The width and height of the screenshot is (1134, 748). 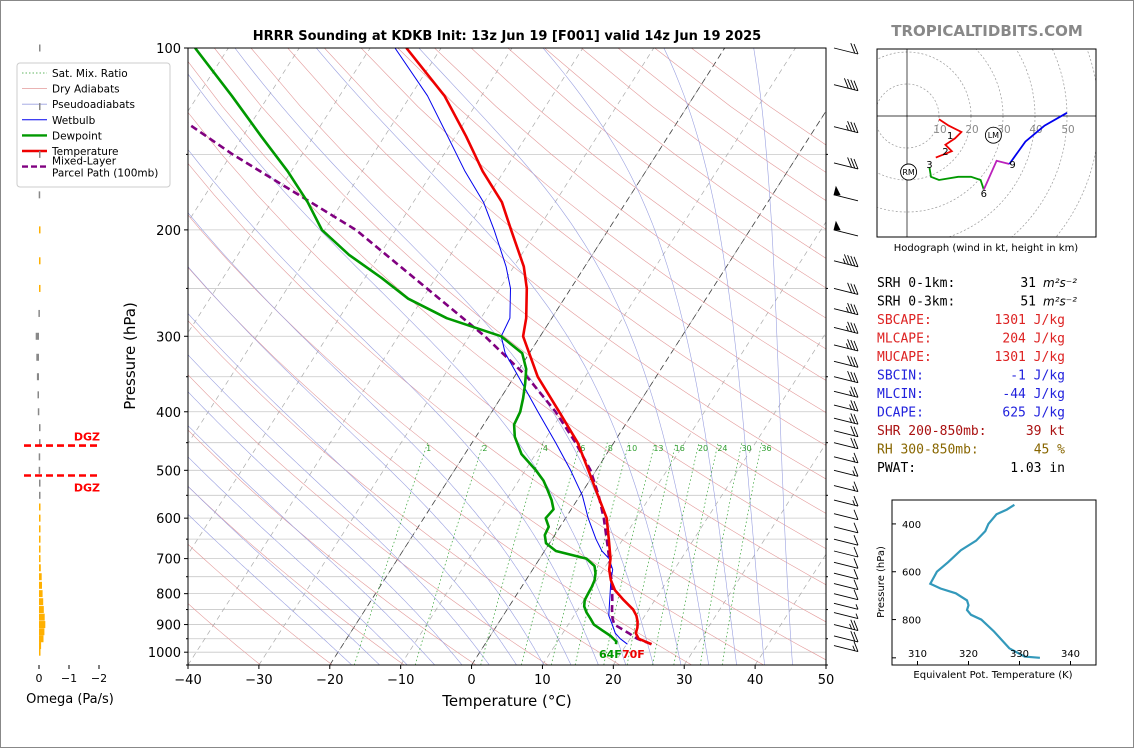 What do you see at coordinates (896, 468) in the screenshot?
I see `index-label: PWAT:` at bounding box center [896, 468].